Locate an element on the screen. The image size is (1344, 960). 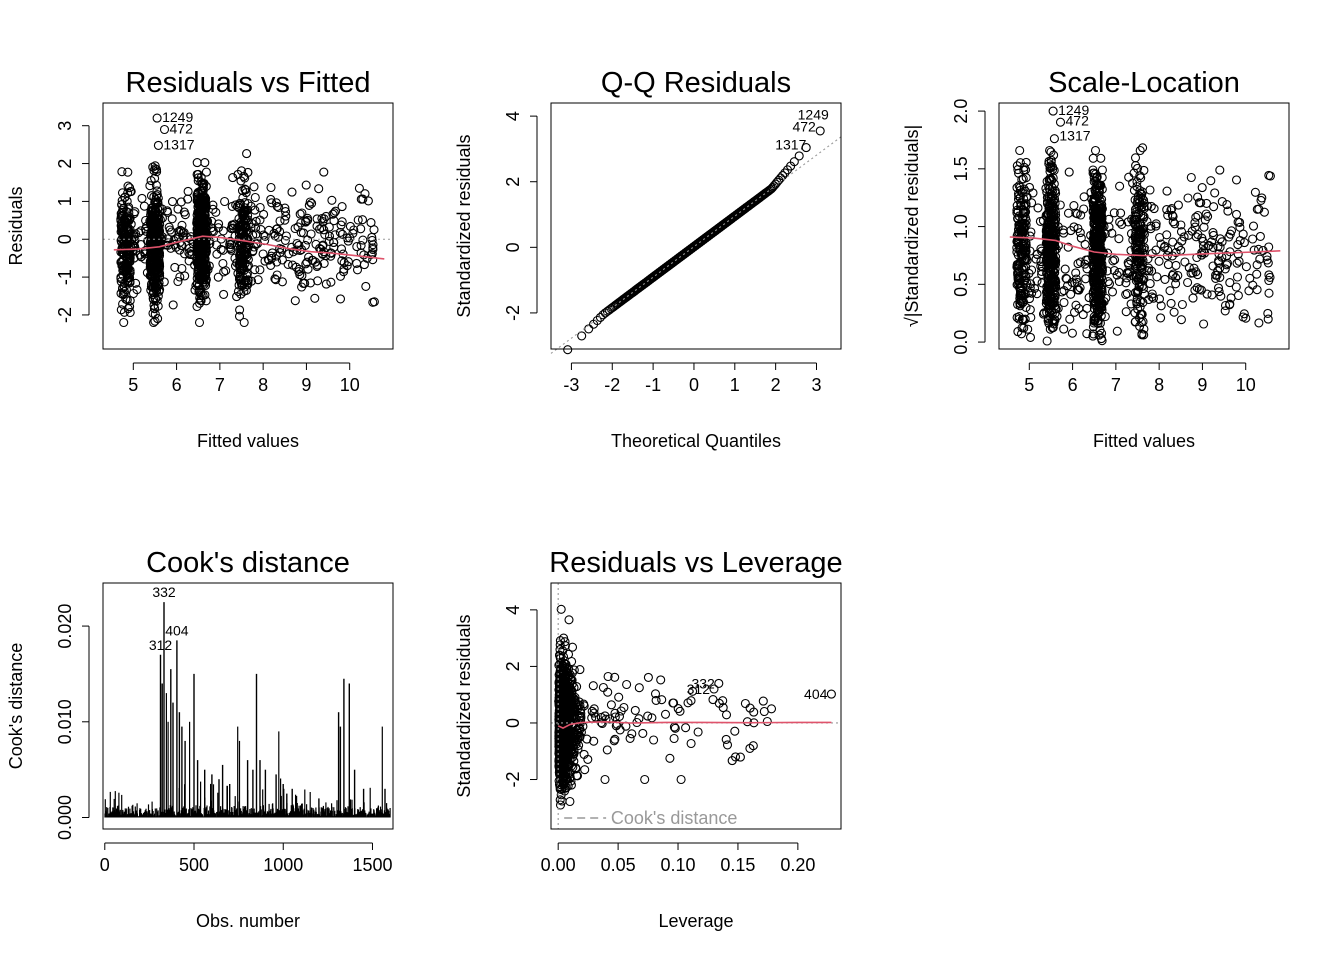
smoother-line is located at coordinates (249, 247).